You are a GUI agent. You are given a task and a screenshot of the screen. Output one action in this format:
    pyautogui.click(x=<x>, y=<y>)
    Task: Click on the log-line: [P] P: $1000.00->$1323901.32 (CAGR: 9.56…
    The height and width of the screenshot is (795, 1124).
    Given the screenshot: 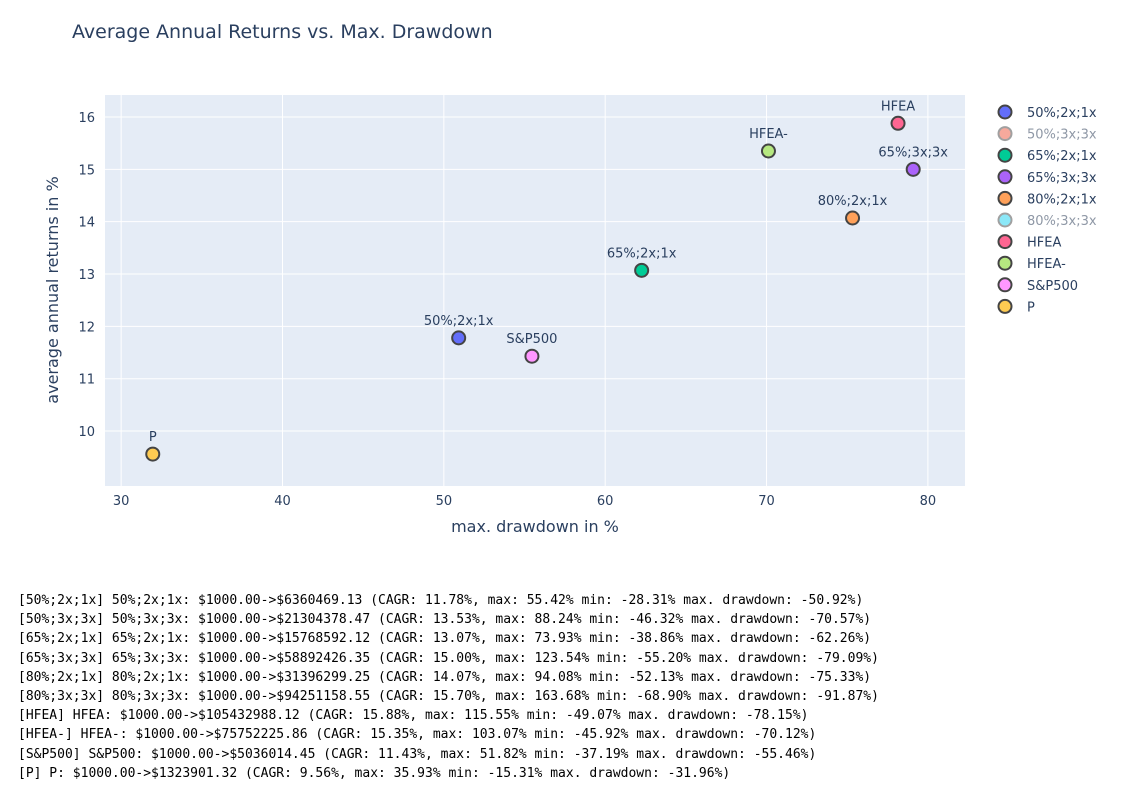 What is the action you would take?
    pyautogui.click(x=374, y=773)
    